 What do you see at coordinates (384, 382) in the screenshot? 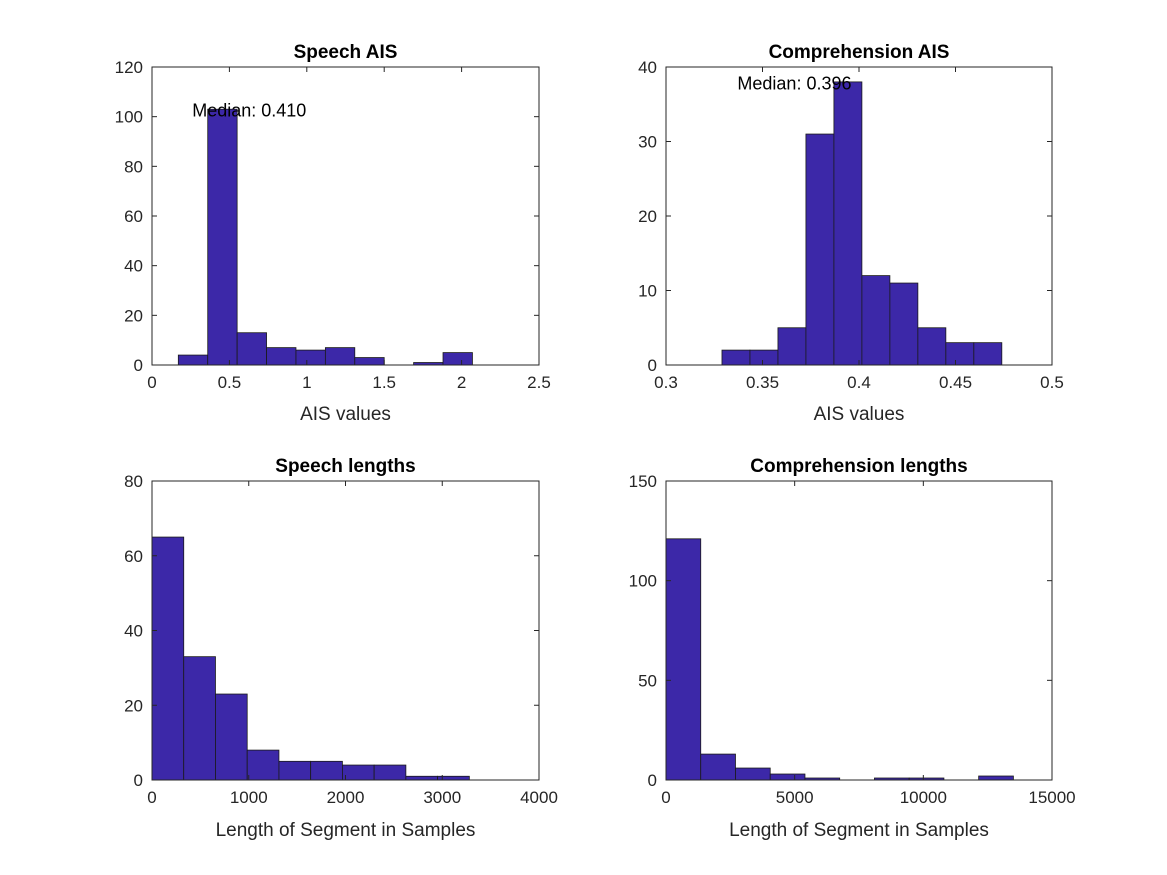
I see `x-tick-label: 1.5` at bounding box center [384, 382].